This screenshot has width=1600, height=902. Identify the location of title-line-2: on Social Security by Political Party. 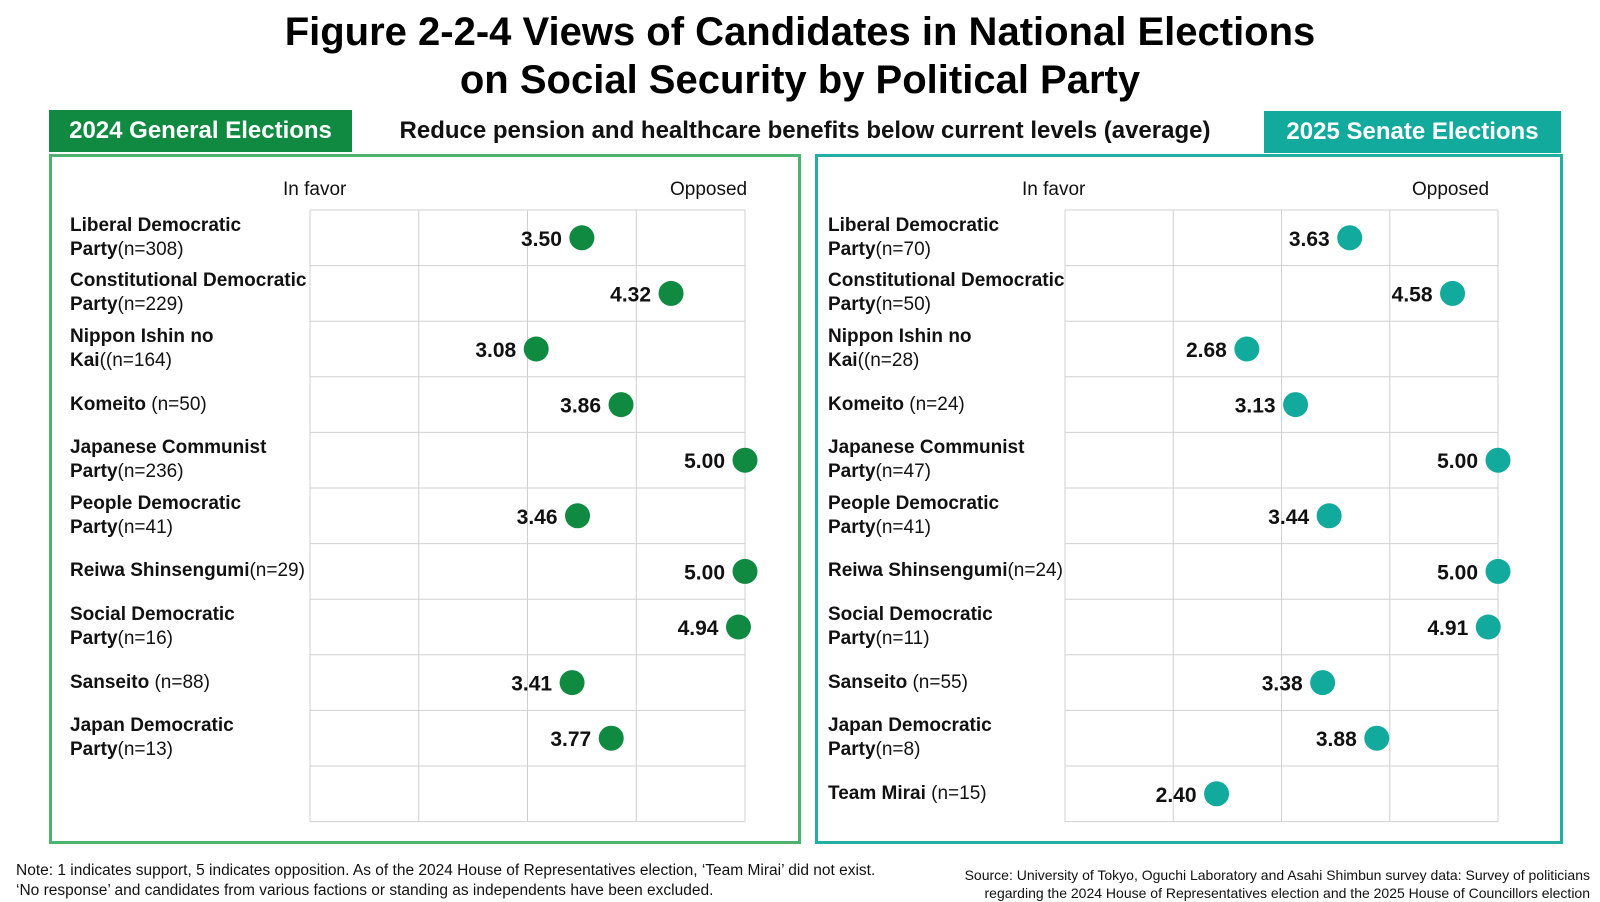
(800, 80).